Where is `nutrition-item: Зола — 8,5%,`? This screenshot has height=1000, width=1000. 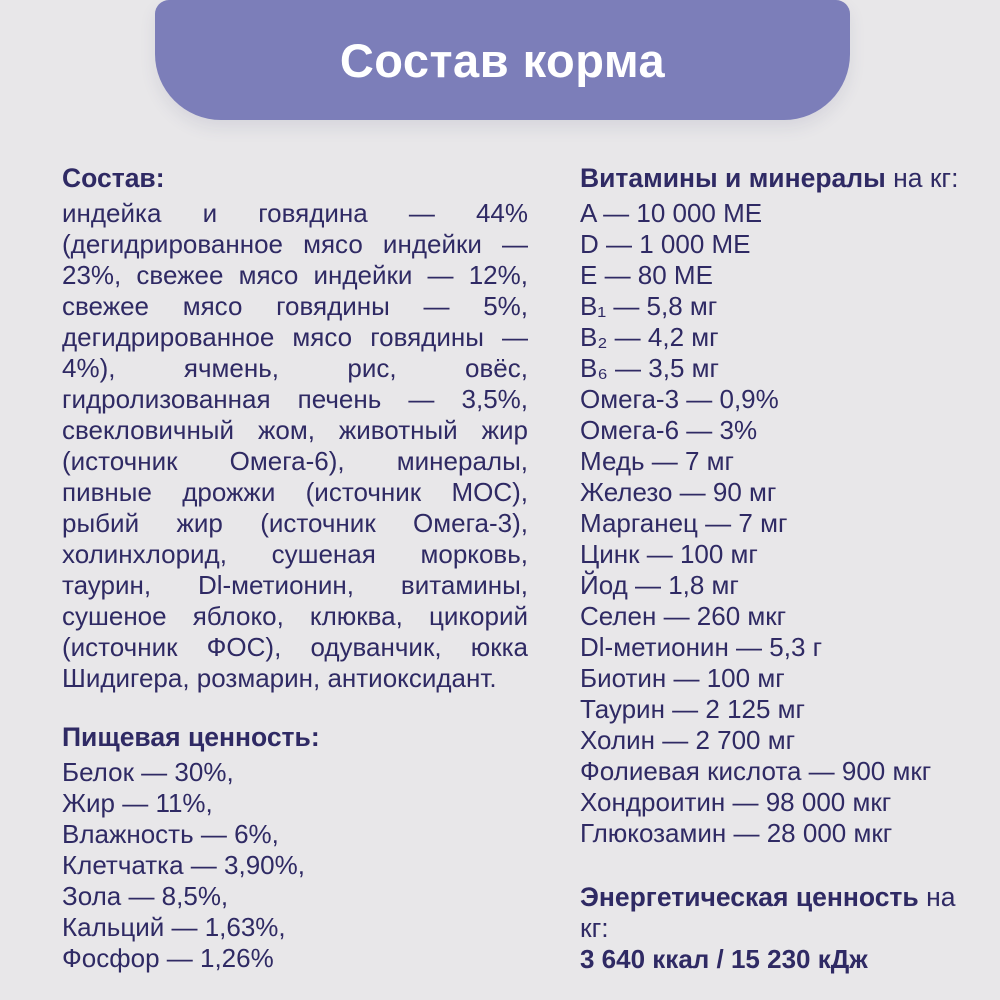
nutrition-item: Зола — 8,5%, is located at coordinates (145, 896).